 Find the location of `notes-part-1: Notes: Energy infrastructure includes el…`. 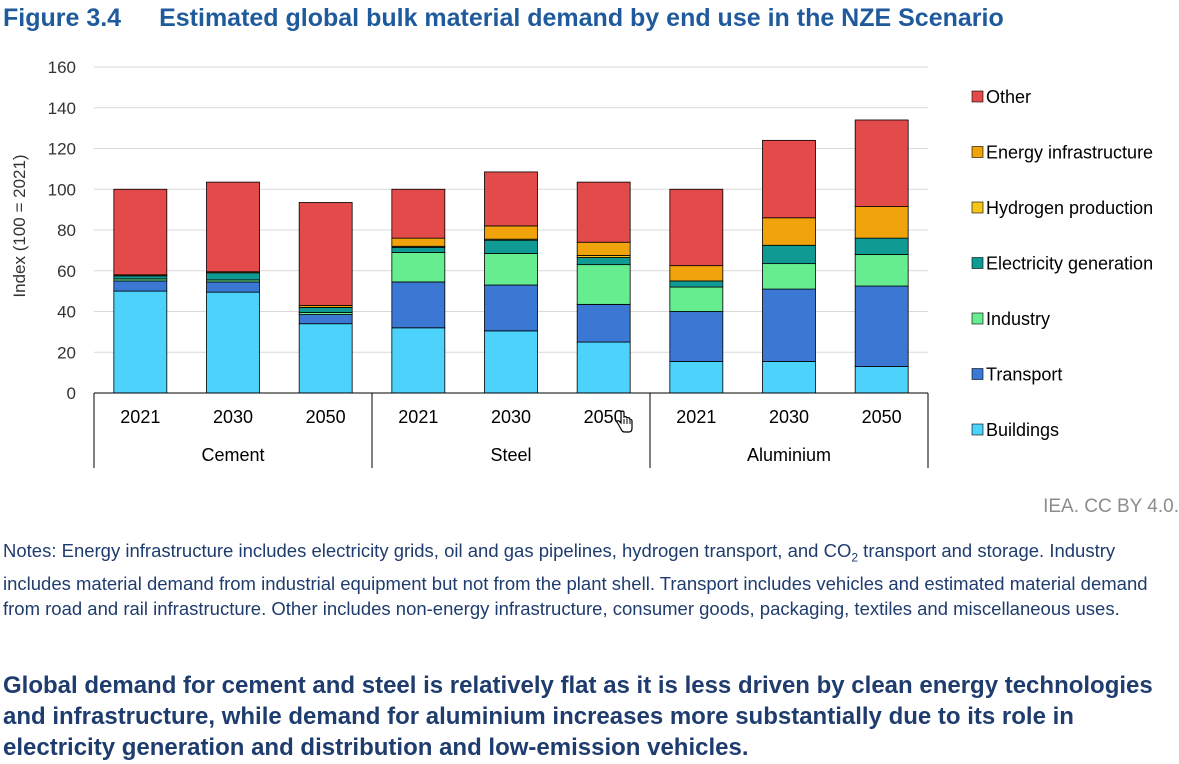

notes-part-1: Notes: Energy infrastructure includes el… is located at coordinates (427, 550).